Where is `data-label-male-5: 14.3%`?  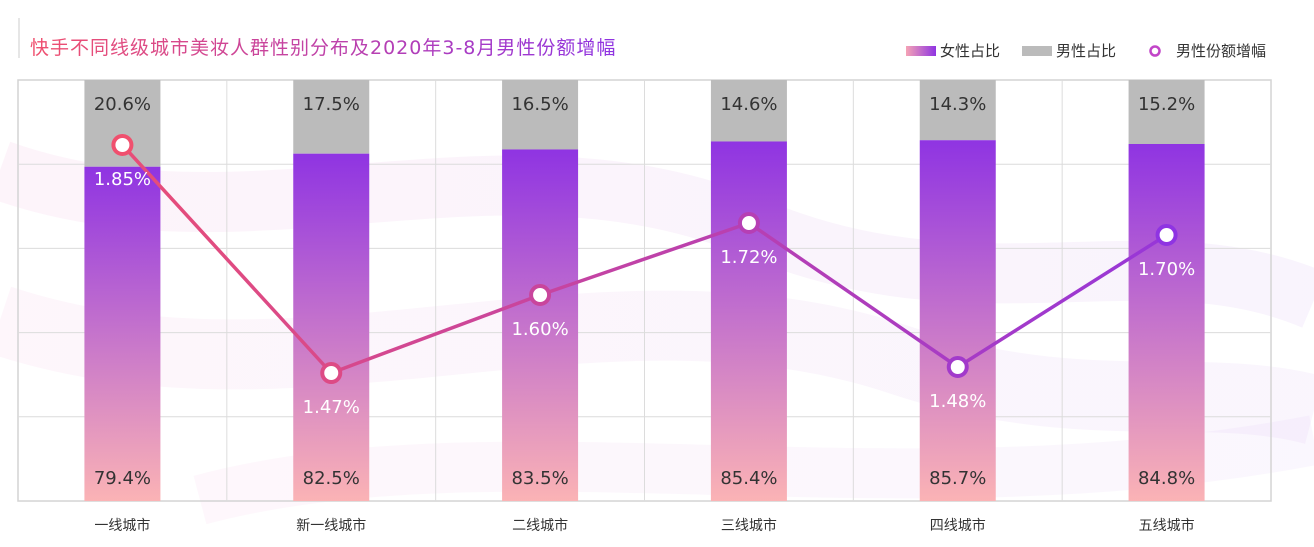
data-label-male-5: 14.3% is located at coordinates (957, 104).